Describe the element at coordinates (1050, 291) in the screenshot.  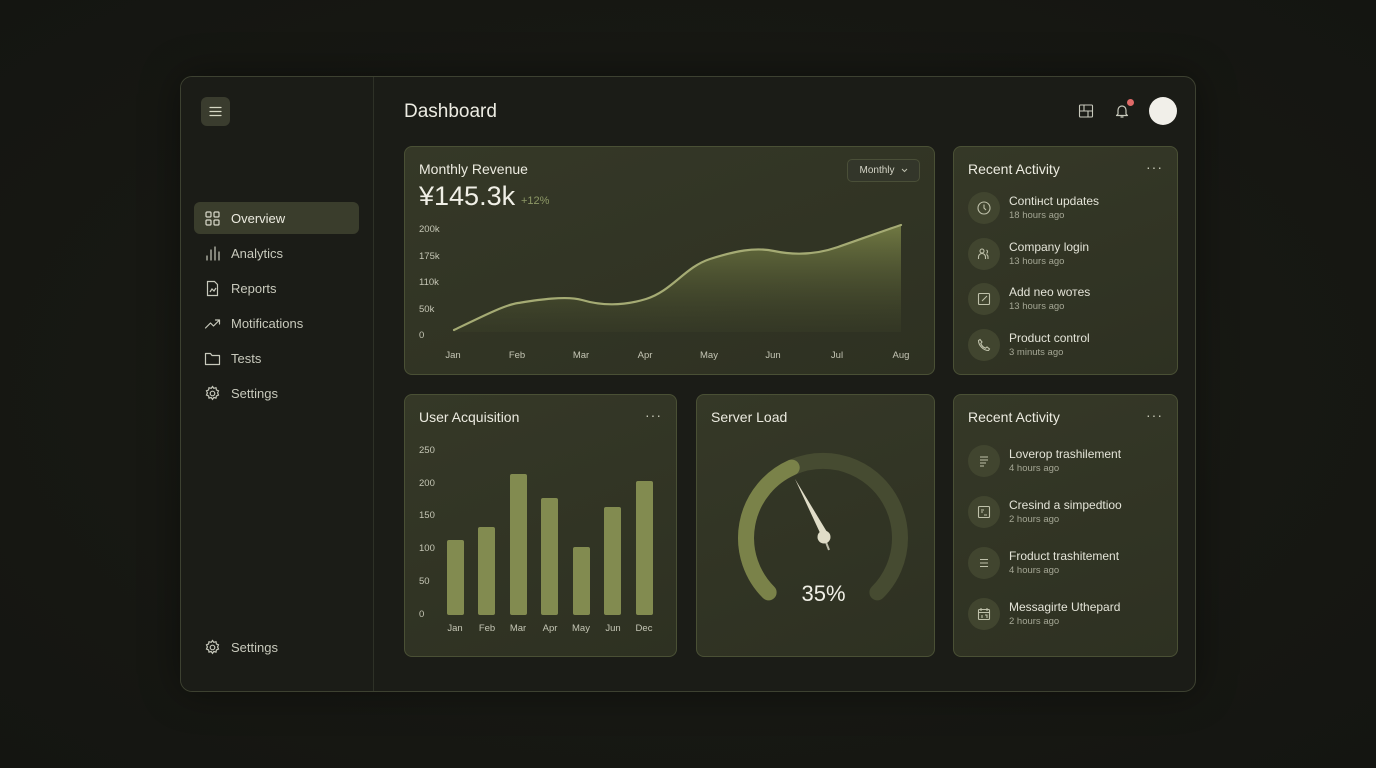
I see `activity-title: Add neo wотes` at that location.